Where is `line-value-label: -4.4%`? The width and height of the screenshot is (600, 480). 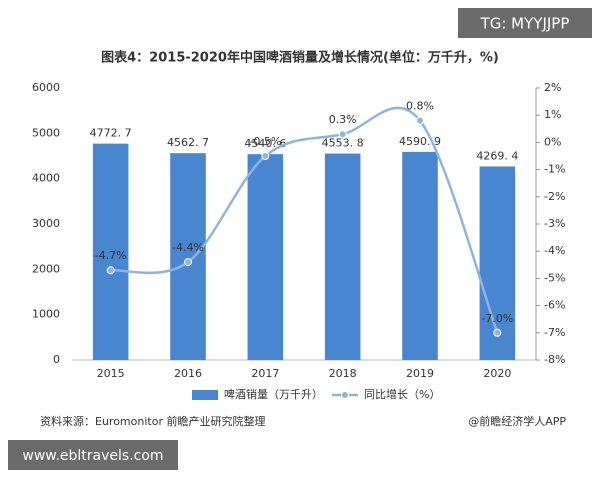
line-value-label: -4.4% is located at coordinates (188, 247).